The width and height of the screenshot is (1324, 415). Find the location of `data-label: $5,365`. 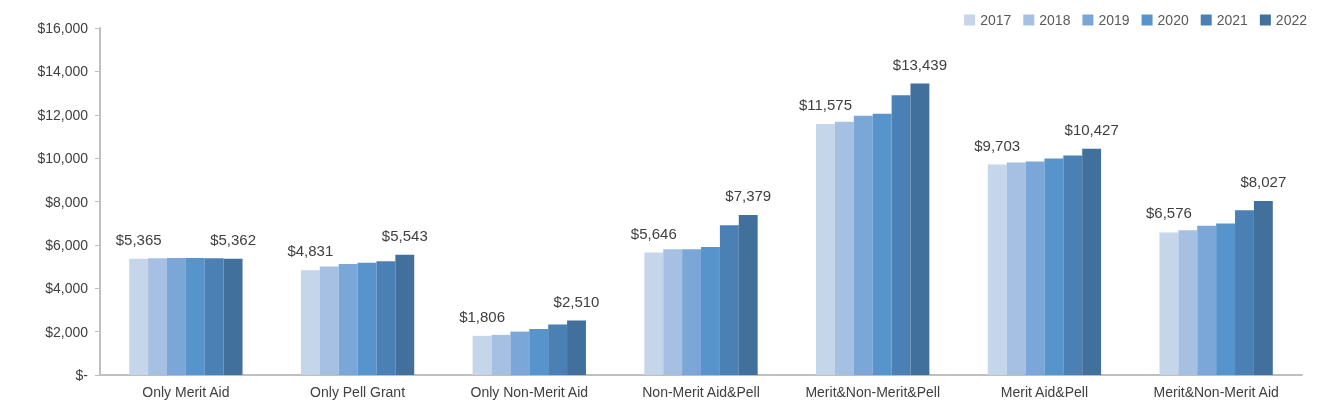

data-label: $5,365 is located at coordinates (138, 239).